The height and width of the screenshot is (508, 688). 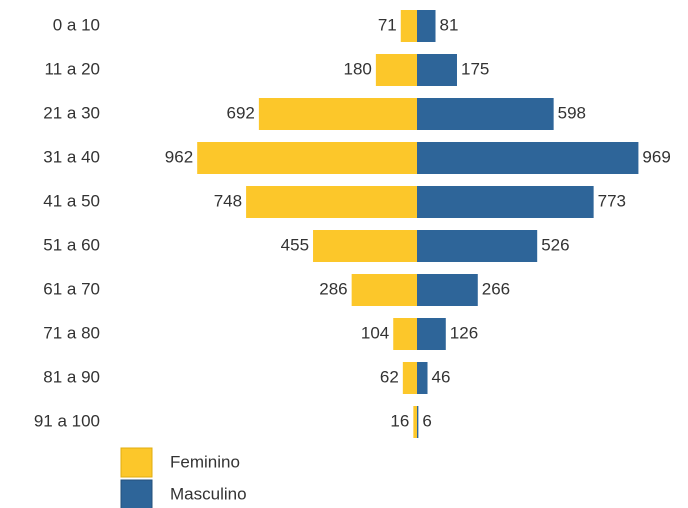 What do you see at coordinates (208, 493) in the screenshot?
I see `legend-label: Masculino` at bounding box center [208, 493].